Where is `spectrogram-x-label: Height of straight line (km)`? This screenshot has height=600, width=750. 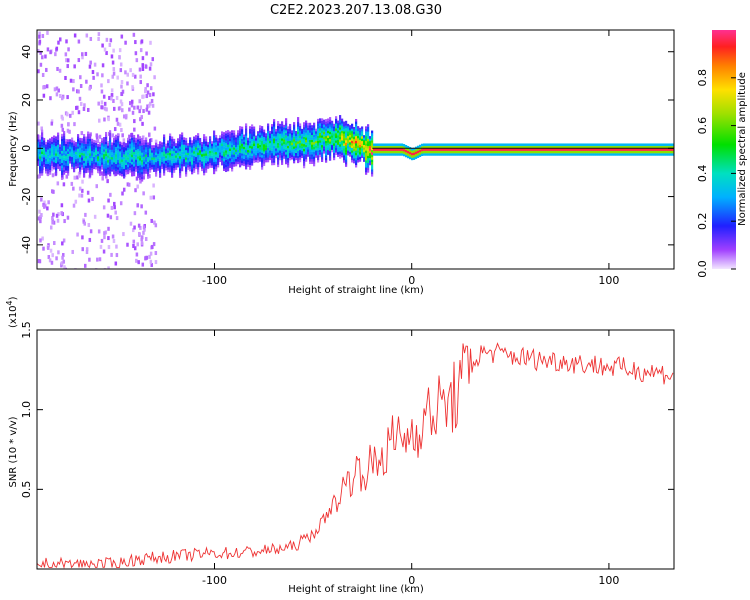
spectrogram-x-label: Height of straight line (km) is located at coordinates (356, 290).